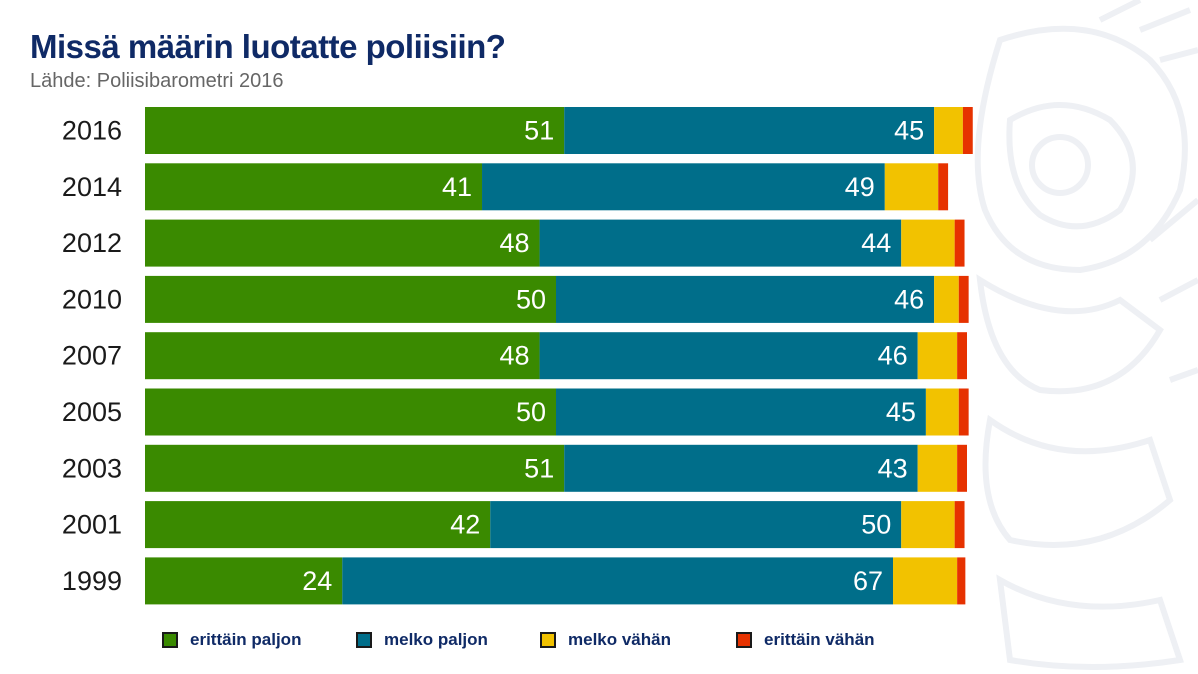 Image resolution: width=1198 pixels, height=674 pixels. What do you see at coordinates (959, 243) in the screenshot?
I see `bar-erittain-vahan-2012` at bounding box center [959, 243].